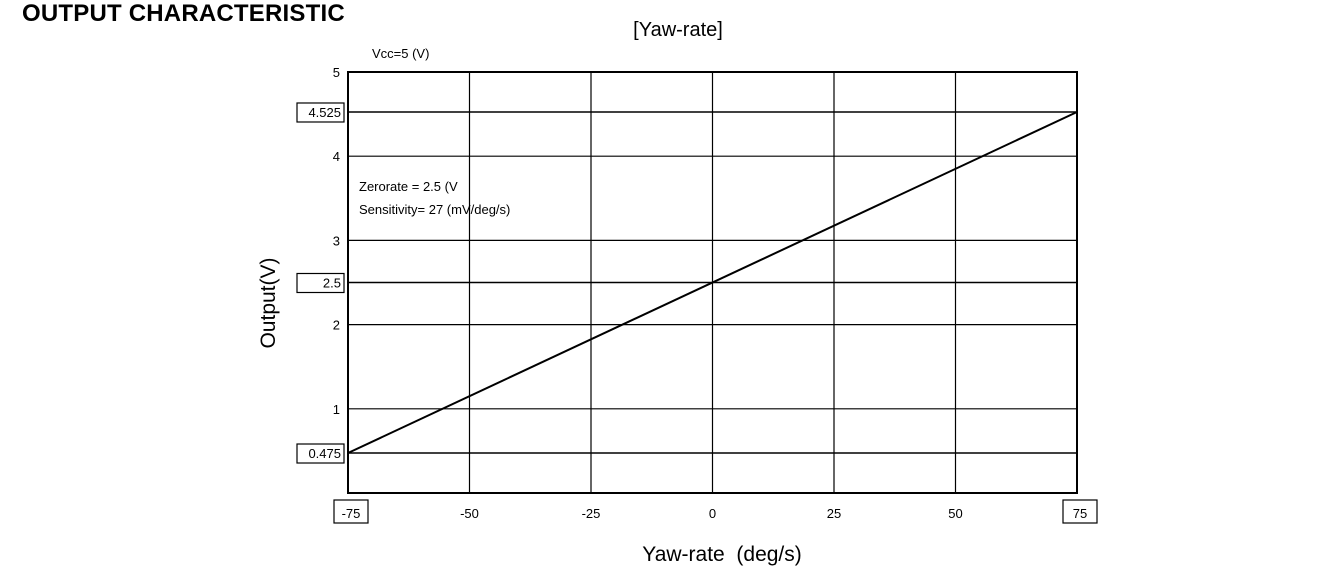 Image resolution: width=1344 pixels, height=586 pixels. I want to click on x-tick-label: 0, so click(712, 513).